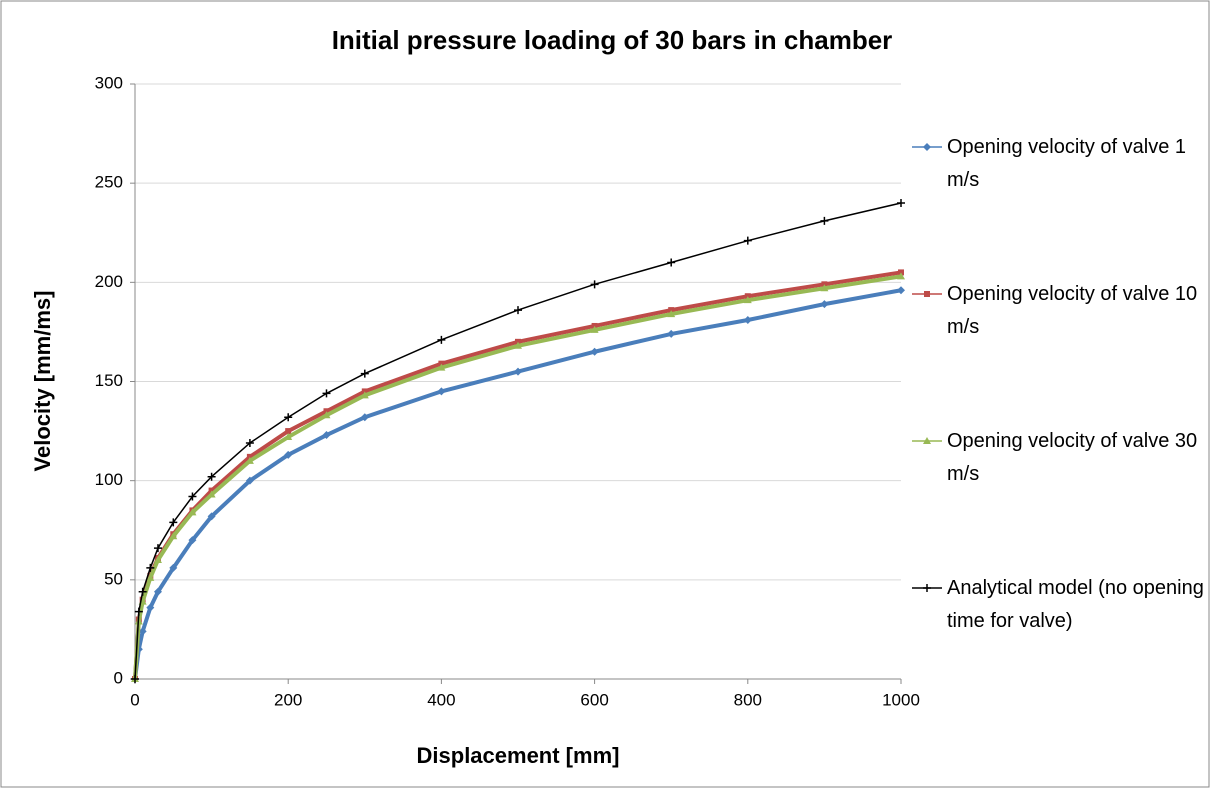 This screenshot has width=1211, height=789. Describe the element at coordinates (1072, 457) in the screenshot. I see `legend-label: Opening velocity of valve 30 m/s` at that location.